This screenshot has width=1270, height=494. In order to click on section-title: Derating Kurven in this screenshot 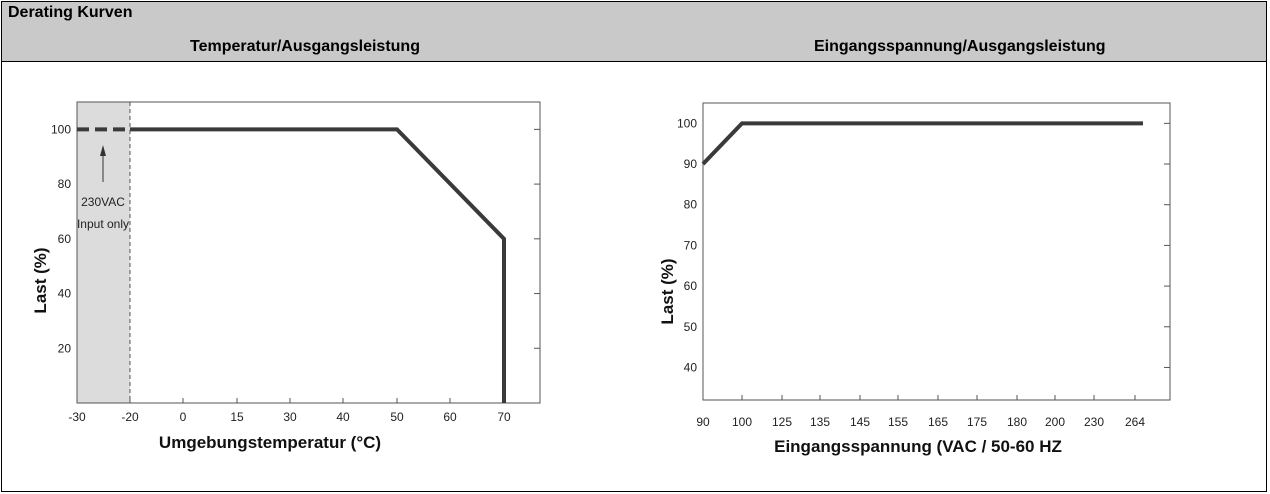, I will do `click(70, 12)`.